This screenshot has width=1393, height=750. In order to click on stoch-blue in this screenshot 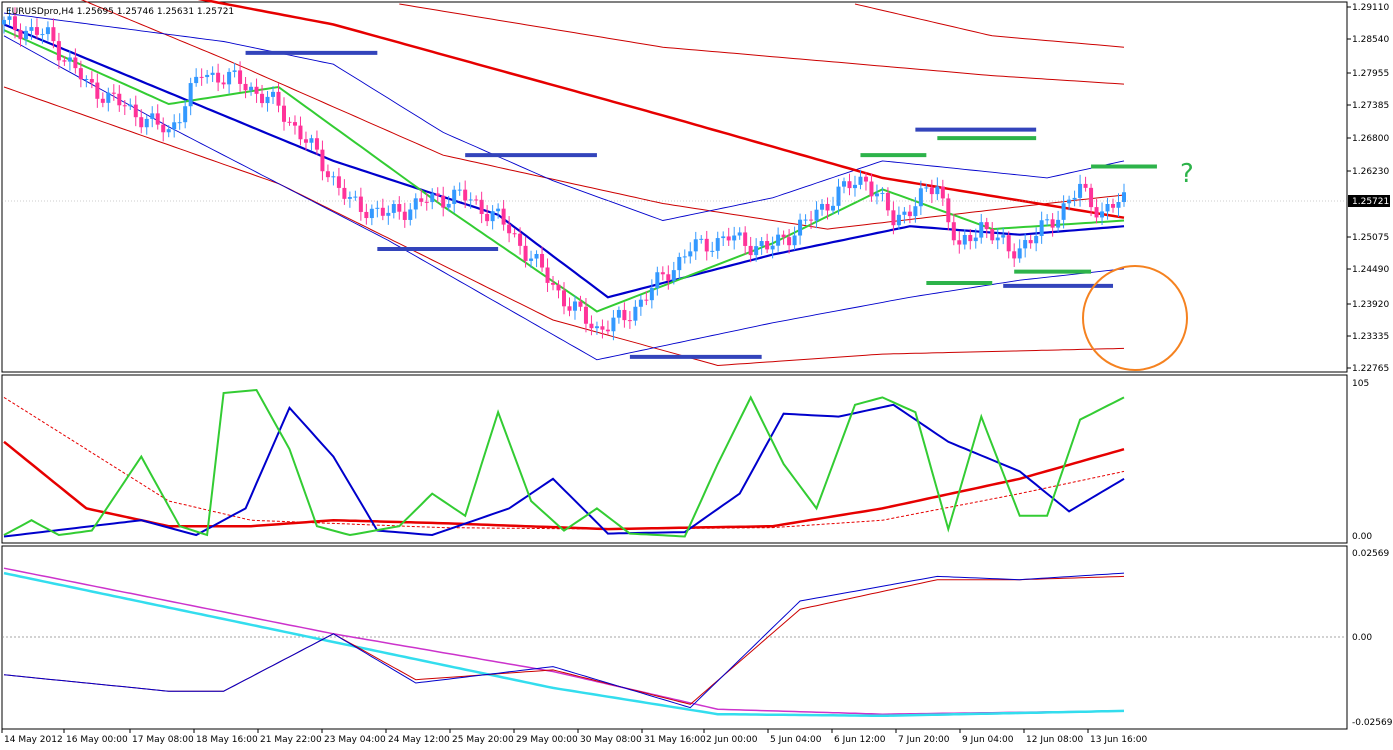, I will do `click(564, 470)`.